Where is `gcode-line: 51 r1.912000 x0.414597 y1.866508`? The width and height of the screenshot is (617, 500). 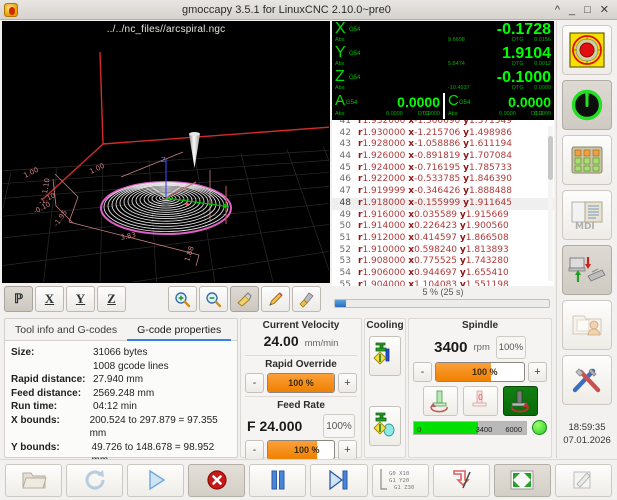
gcode-line: 51 r1.912000 x0.414597 y1.866508 is located at coordinates (443, 239).